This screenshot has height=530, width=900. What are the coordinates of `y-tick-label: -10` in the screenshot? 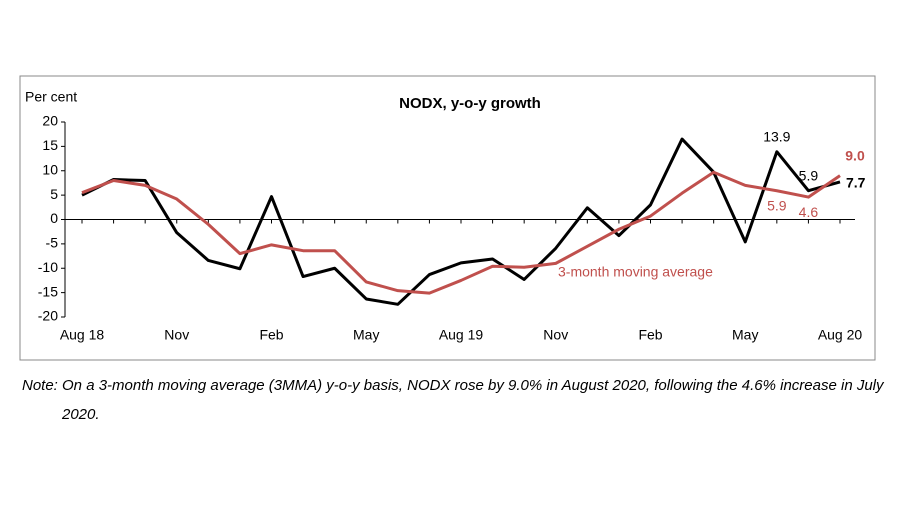 It's located at (48, 267).